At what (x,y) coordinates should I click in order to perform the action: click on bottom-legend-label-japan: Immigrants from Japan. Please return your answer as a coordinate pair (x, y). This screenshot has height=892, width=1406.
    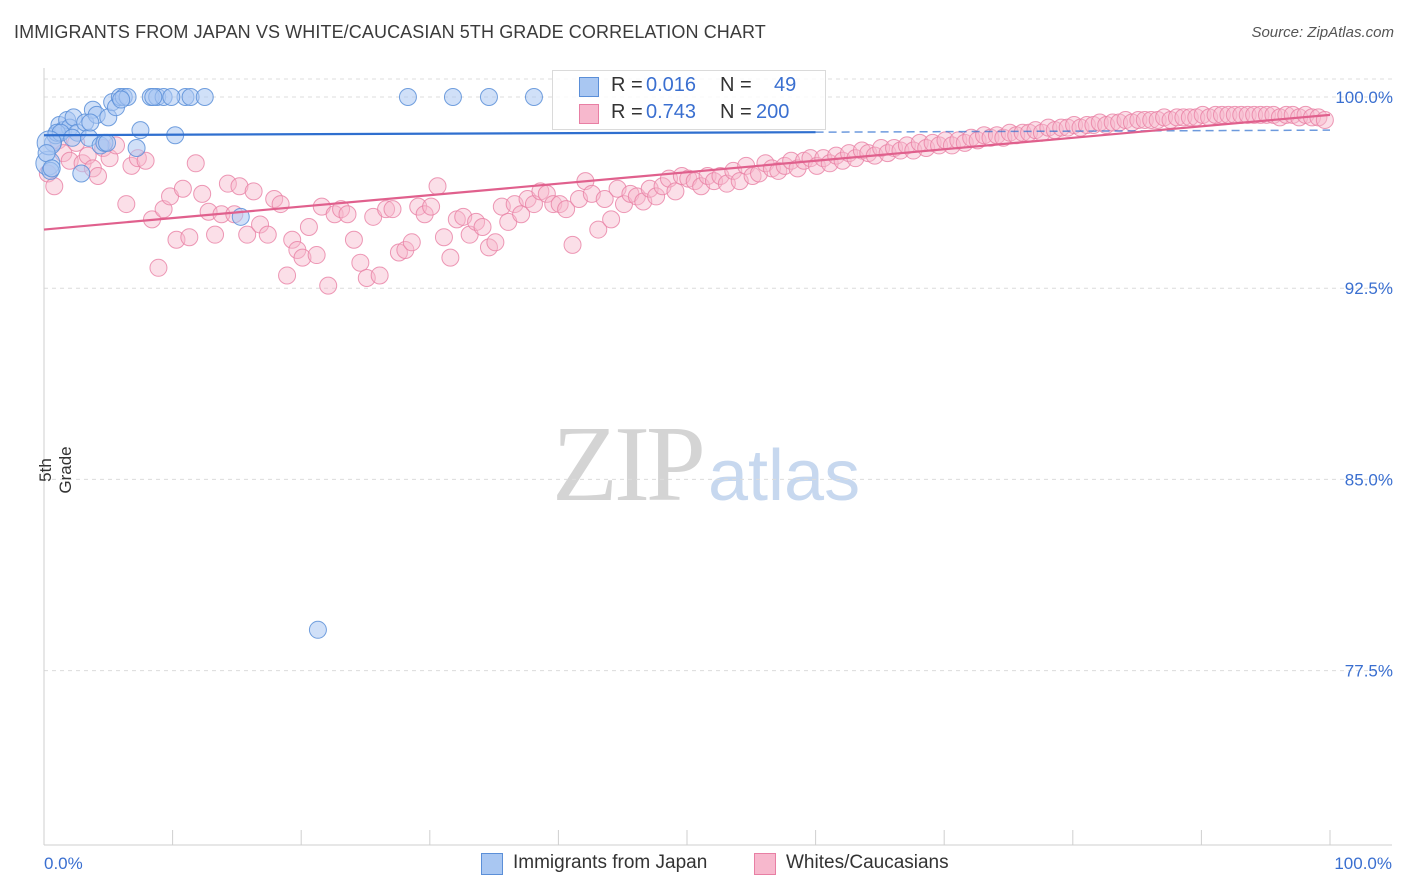
    Looking at the image, I should click on (610, 862).